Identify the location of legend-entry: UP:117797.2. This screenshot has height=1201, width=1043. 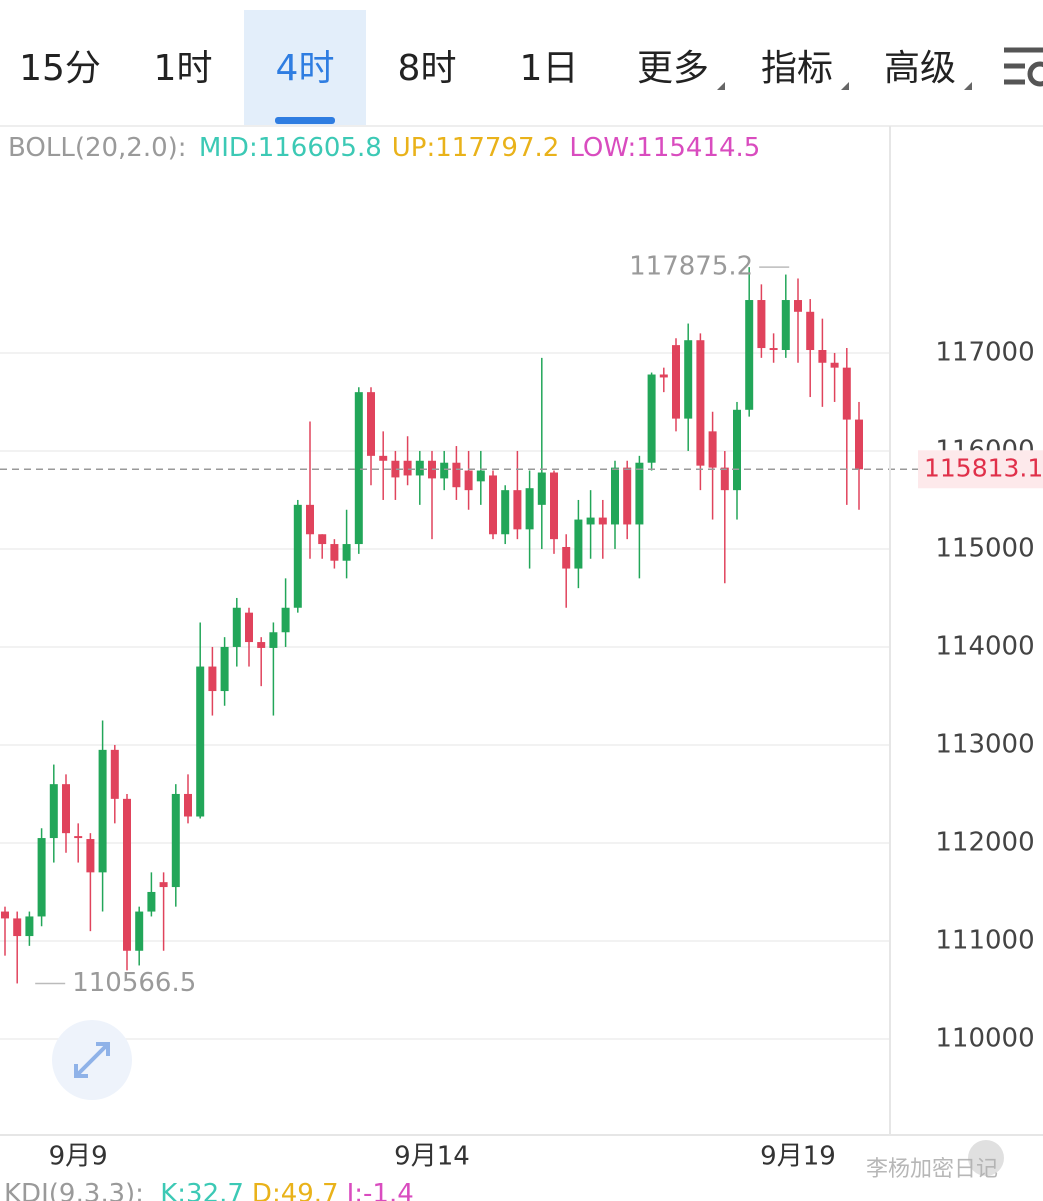
(476, 148).